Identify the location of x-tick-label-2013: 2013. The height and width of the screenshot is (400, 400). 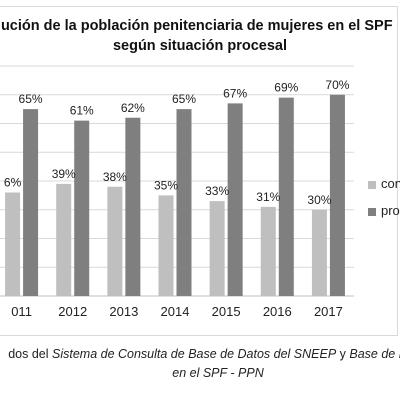
(123, 311).